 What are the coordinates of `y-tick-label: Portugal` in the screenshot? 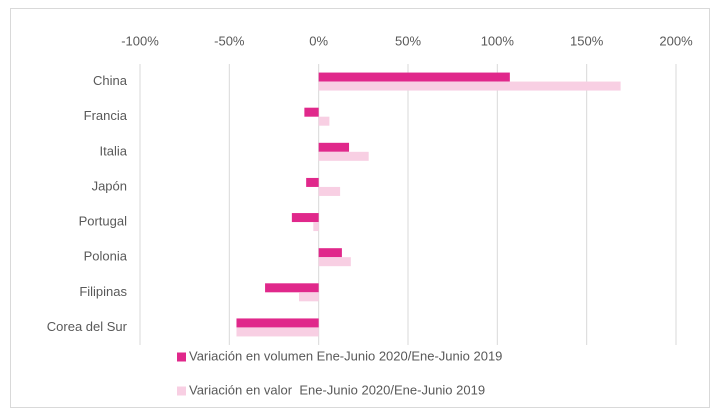 It's located at (103, 221).